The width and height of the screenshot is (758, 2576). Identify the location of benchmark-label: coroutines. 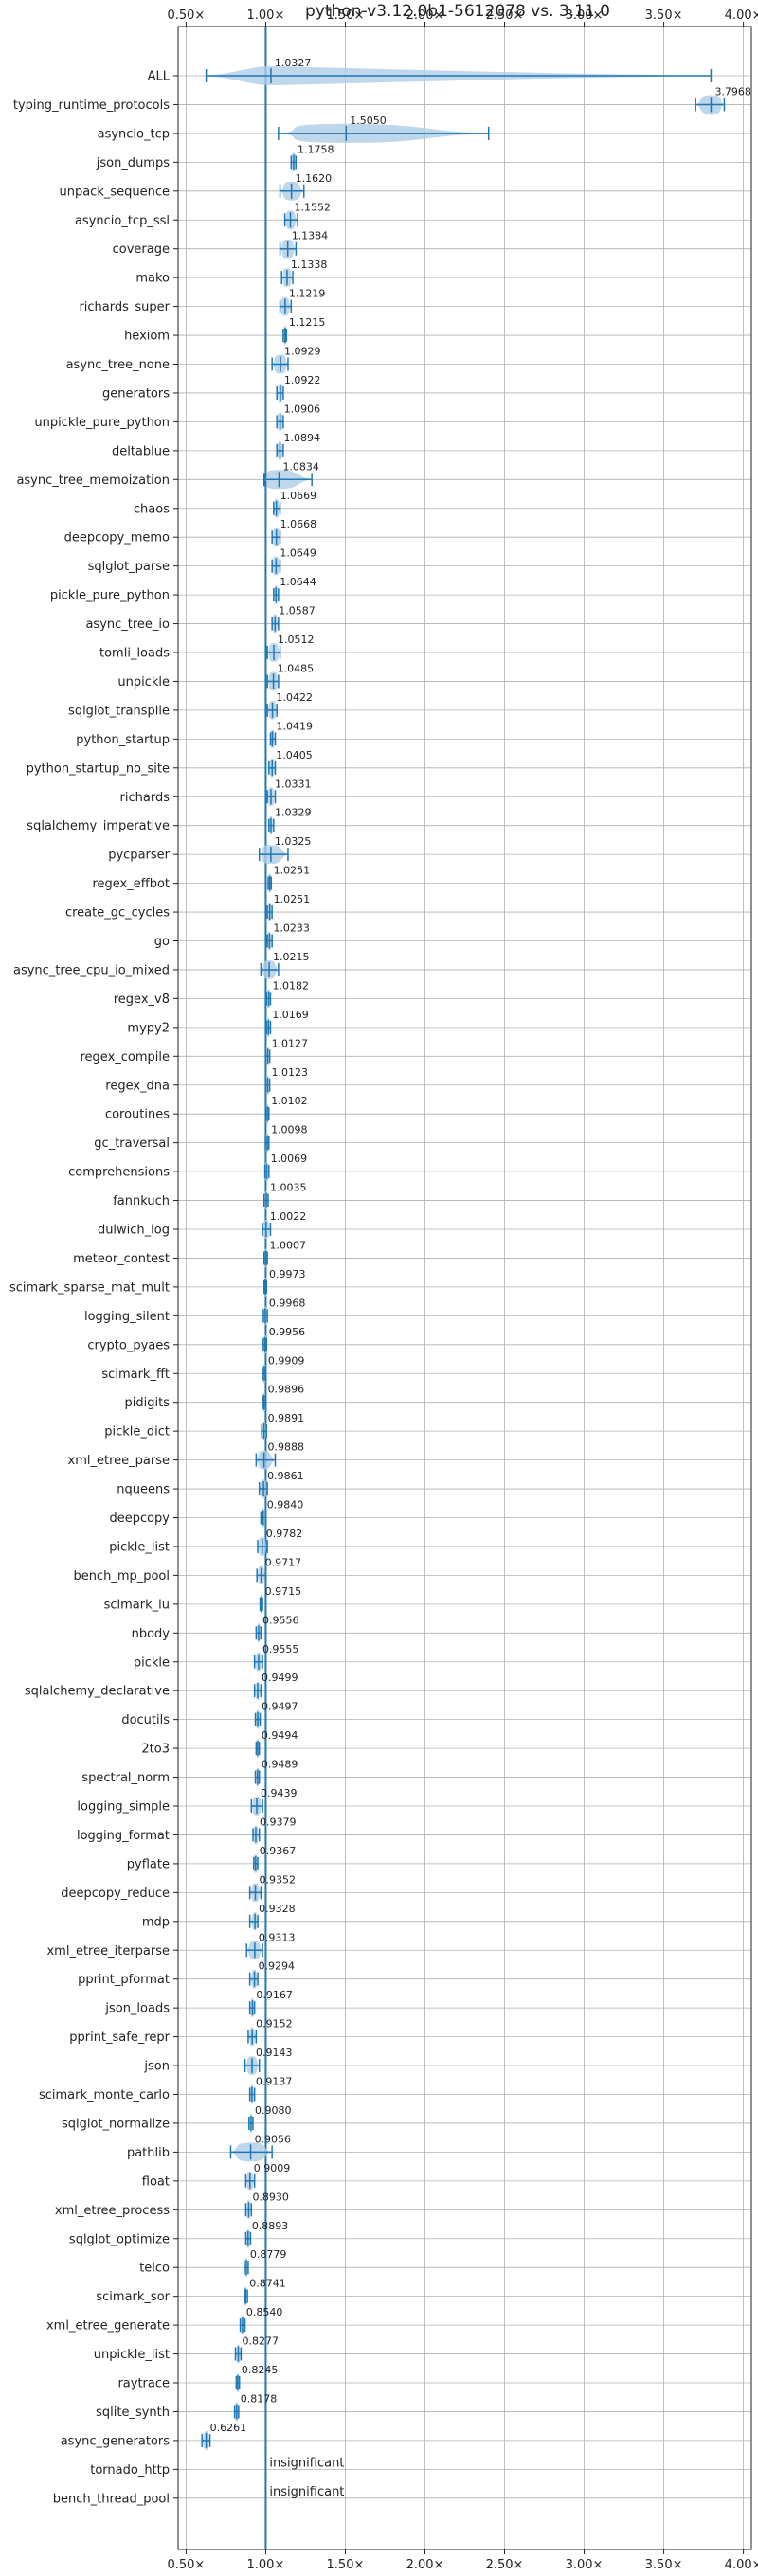
(137, 1115).